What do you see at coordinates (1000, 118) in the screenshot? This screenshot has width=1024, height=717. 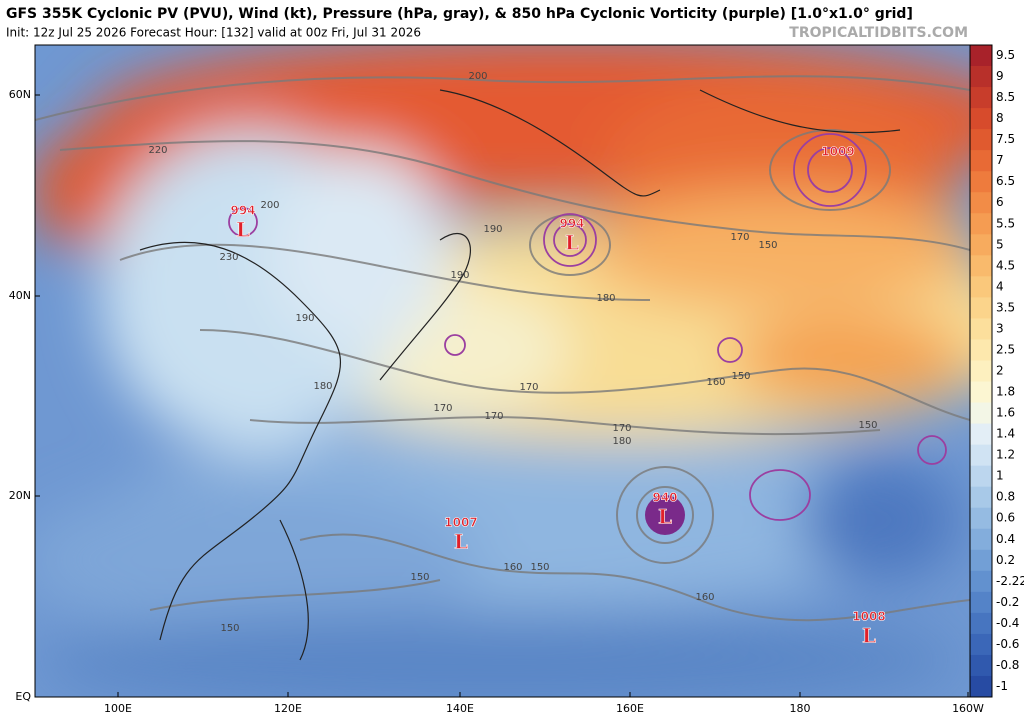 I see `colorbar-label: 8` at bounding box center [1000, 118].